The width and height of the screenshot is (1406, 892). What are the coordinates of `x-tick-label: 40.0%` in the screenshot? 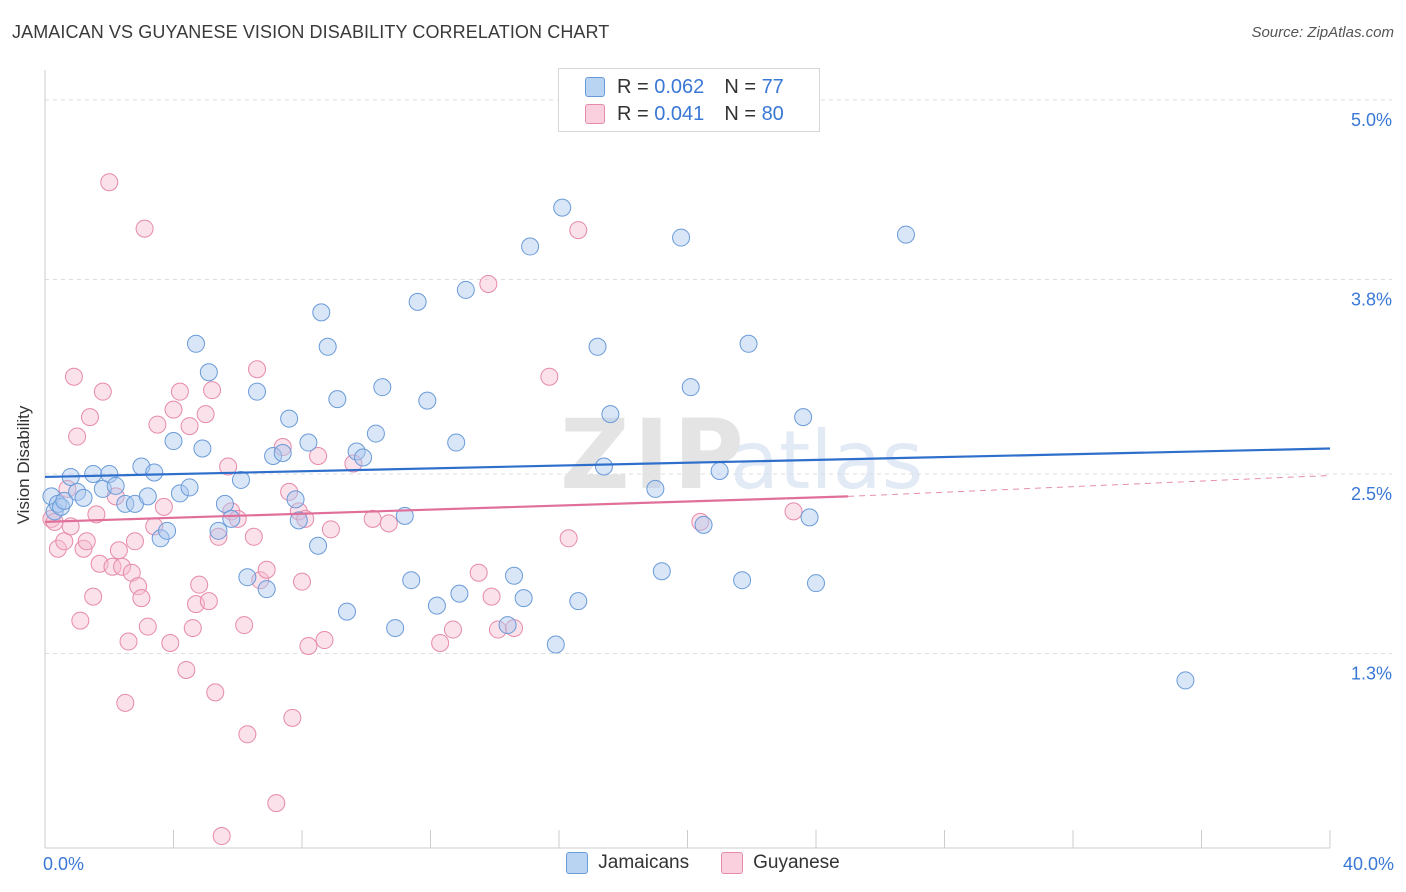 It's located at (1368, 864).